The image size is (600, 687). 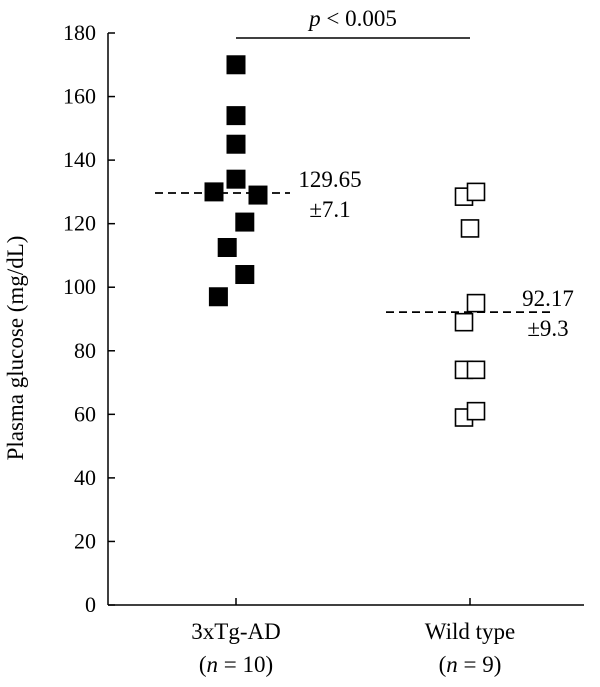 What do you see at coordinates (90, 604) in the screenshot?
I see `y-tick-label: 0` at bounding box center [90, 604].